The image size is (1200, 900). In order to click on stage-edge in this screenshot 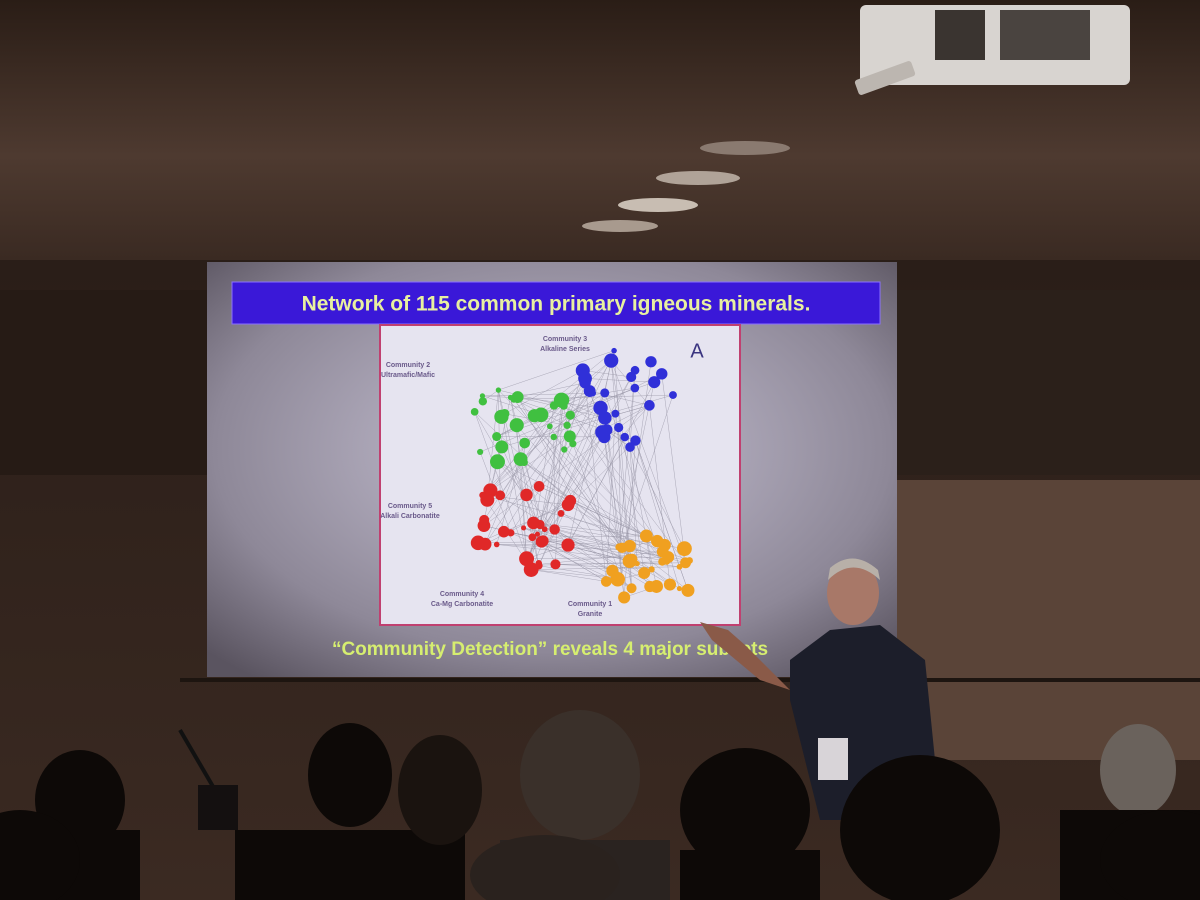, I will do `click(690, 680)`.